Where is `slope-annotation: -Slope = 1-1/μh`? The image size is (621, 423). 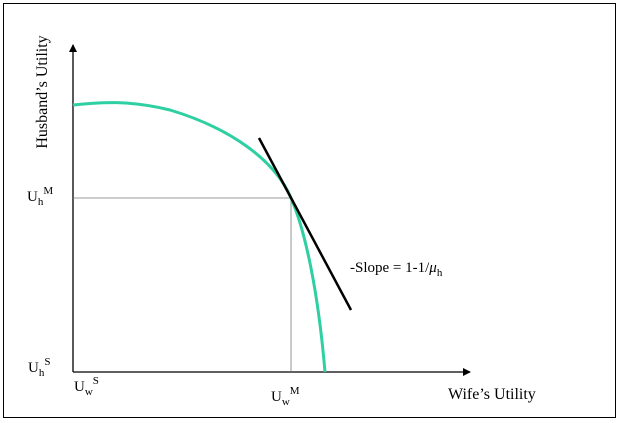 slope-annotation: -Slope = 1-1/μh is located at coordinates (396, 269).